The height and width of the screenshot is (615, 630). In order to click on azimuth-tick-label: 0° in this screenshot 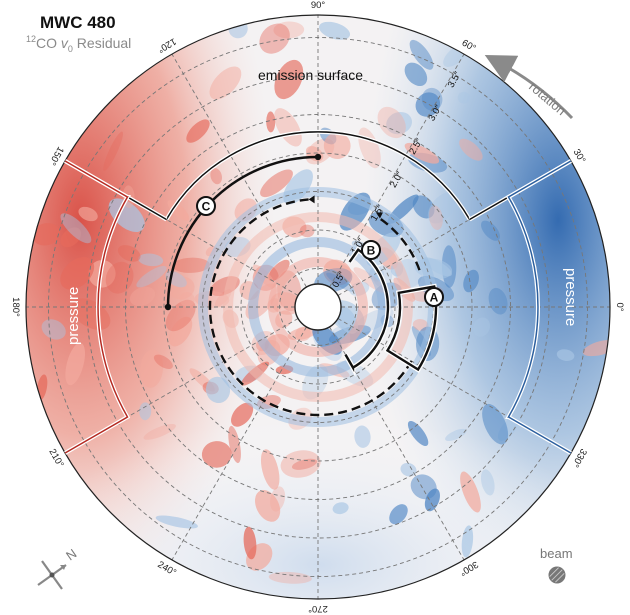, I will do `click(619, 306)`.